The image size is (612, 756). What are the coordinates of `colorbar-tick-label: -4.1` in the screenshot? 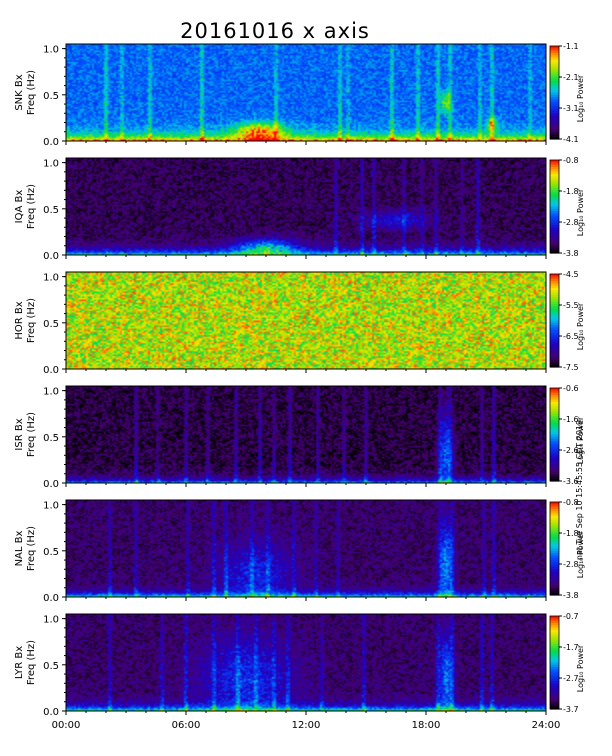 It's located at (571, 139).